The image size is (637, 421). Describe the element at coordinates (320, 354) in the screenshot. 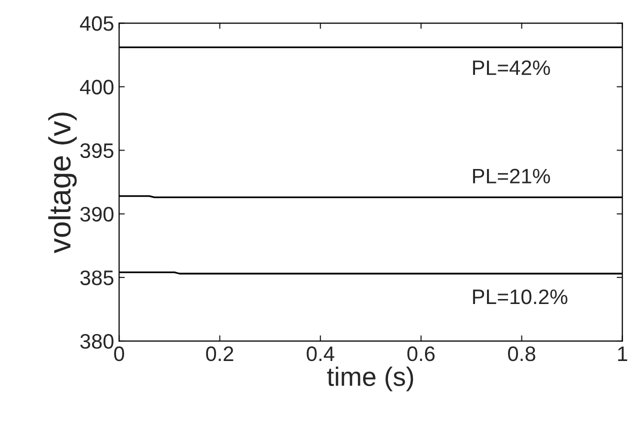

I see `x-tick-label: 0.4` at that location.